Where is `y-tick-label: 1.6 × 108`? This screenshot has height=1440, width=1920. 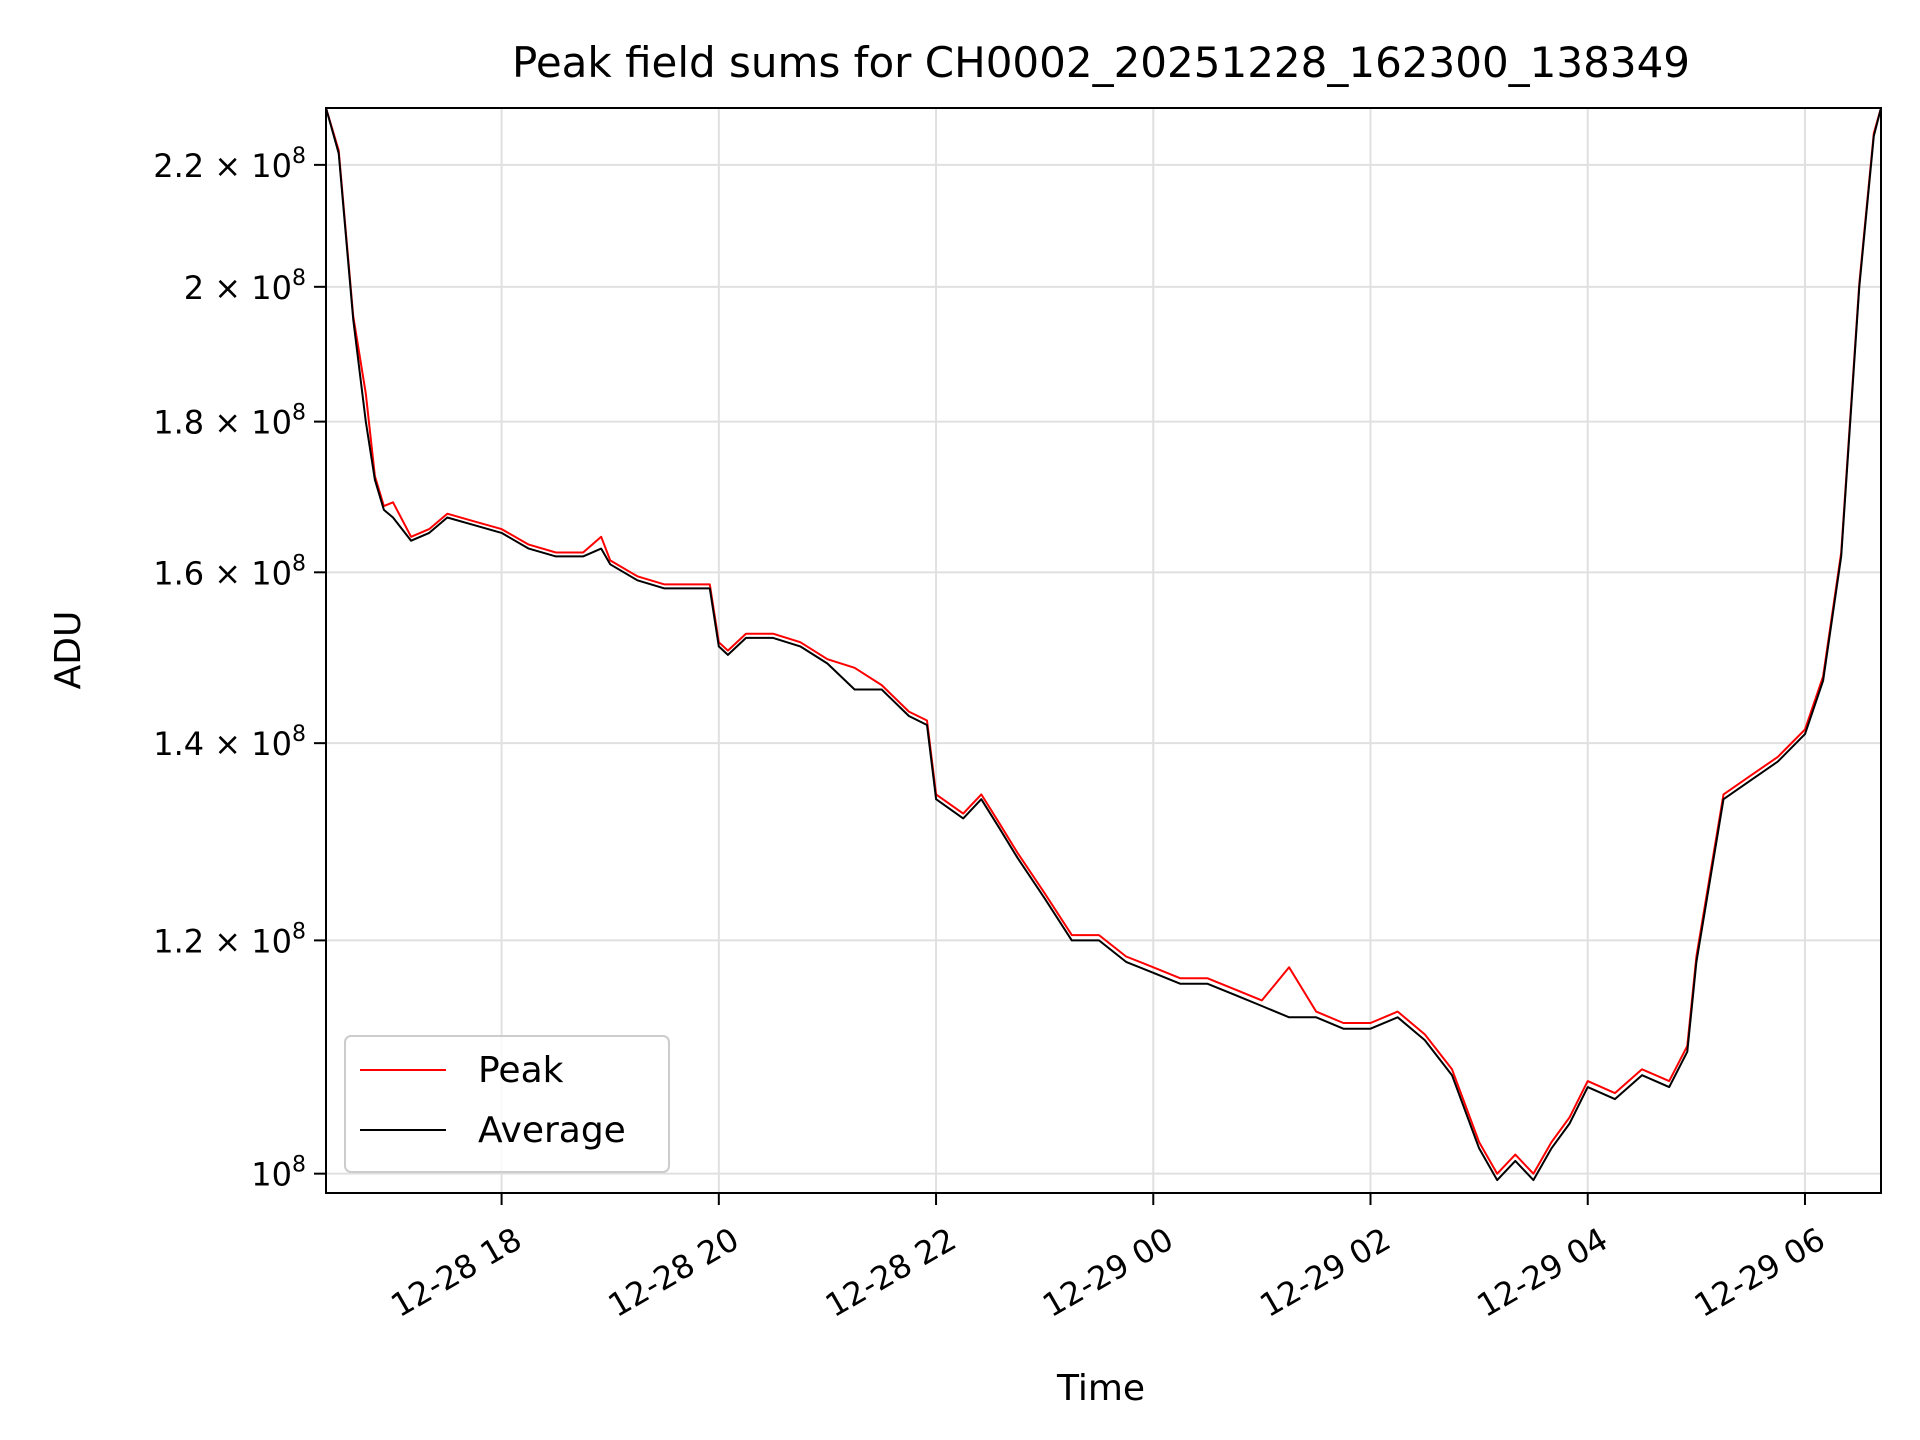
y-tick-label: 1.6 × 108 is located at coordinates (229, 571).